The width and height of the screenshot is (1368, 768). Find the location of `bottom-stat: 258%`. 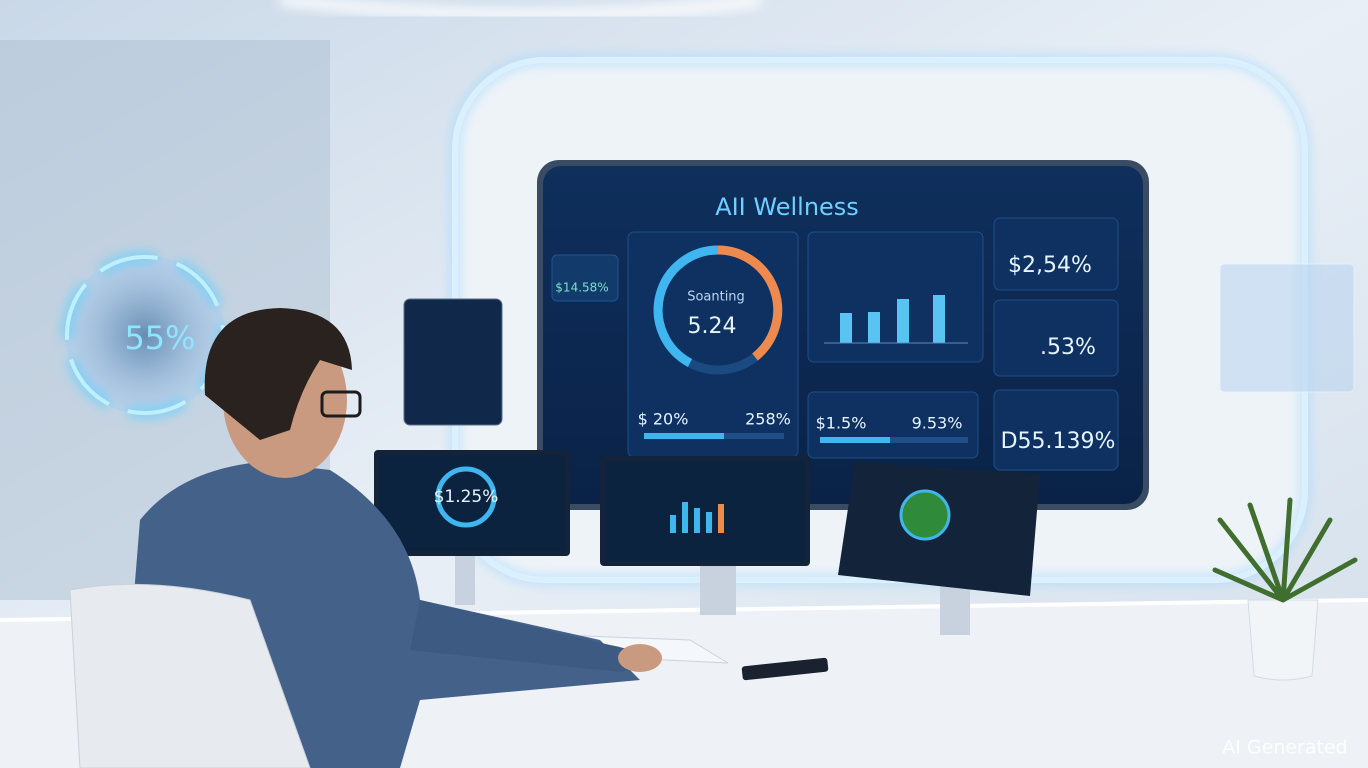

bottom-stat: 258% is located at coordinates (768, 419).